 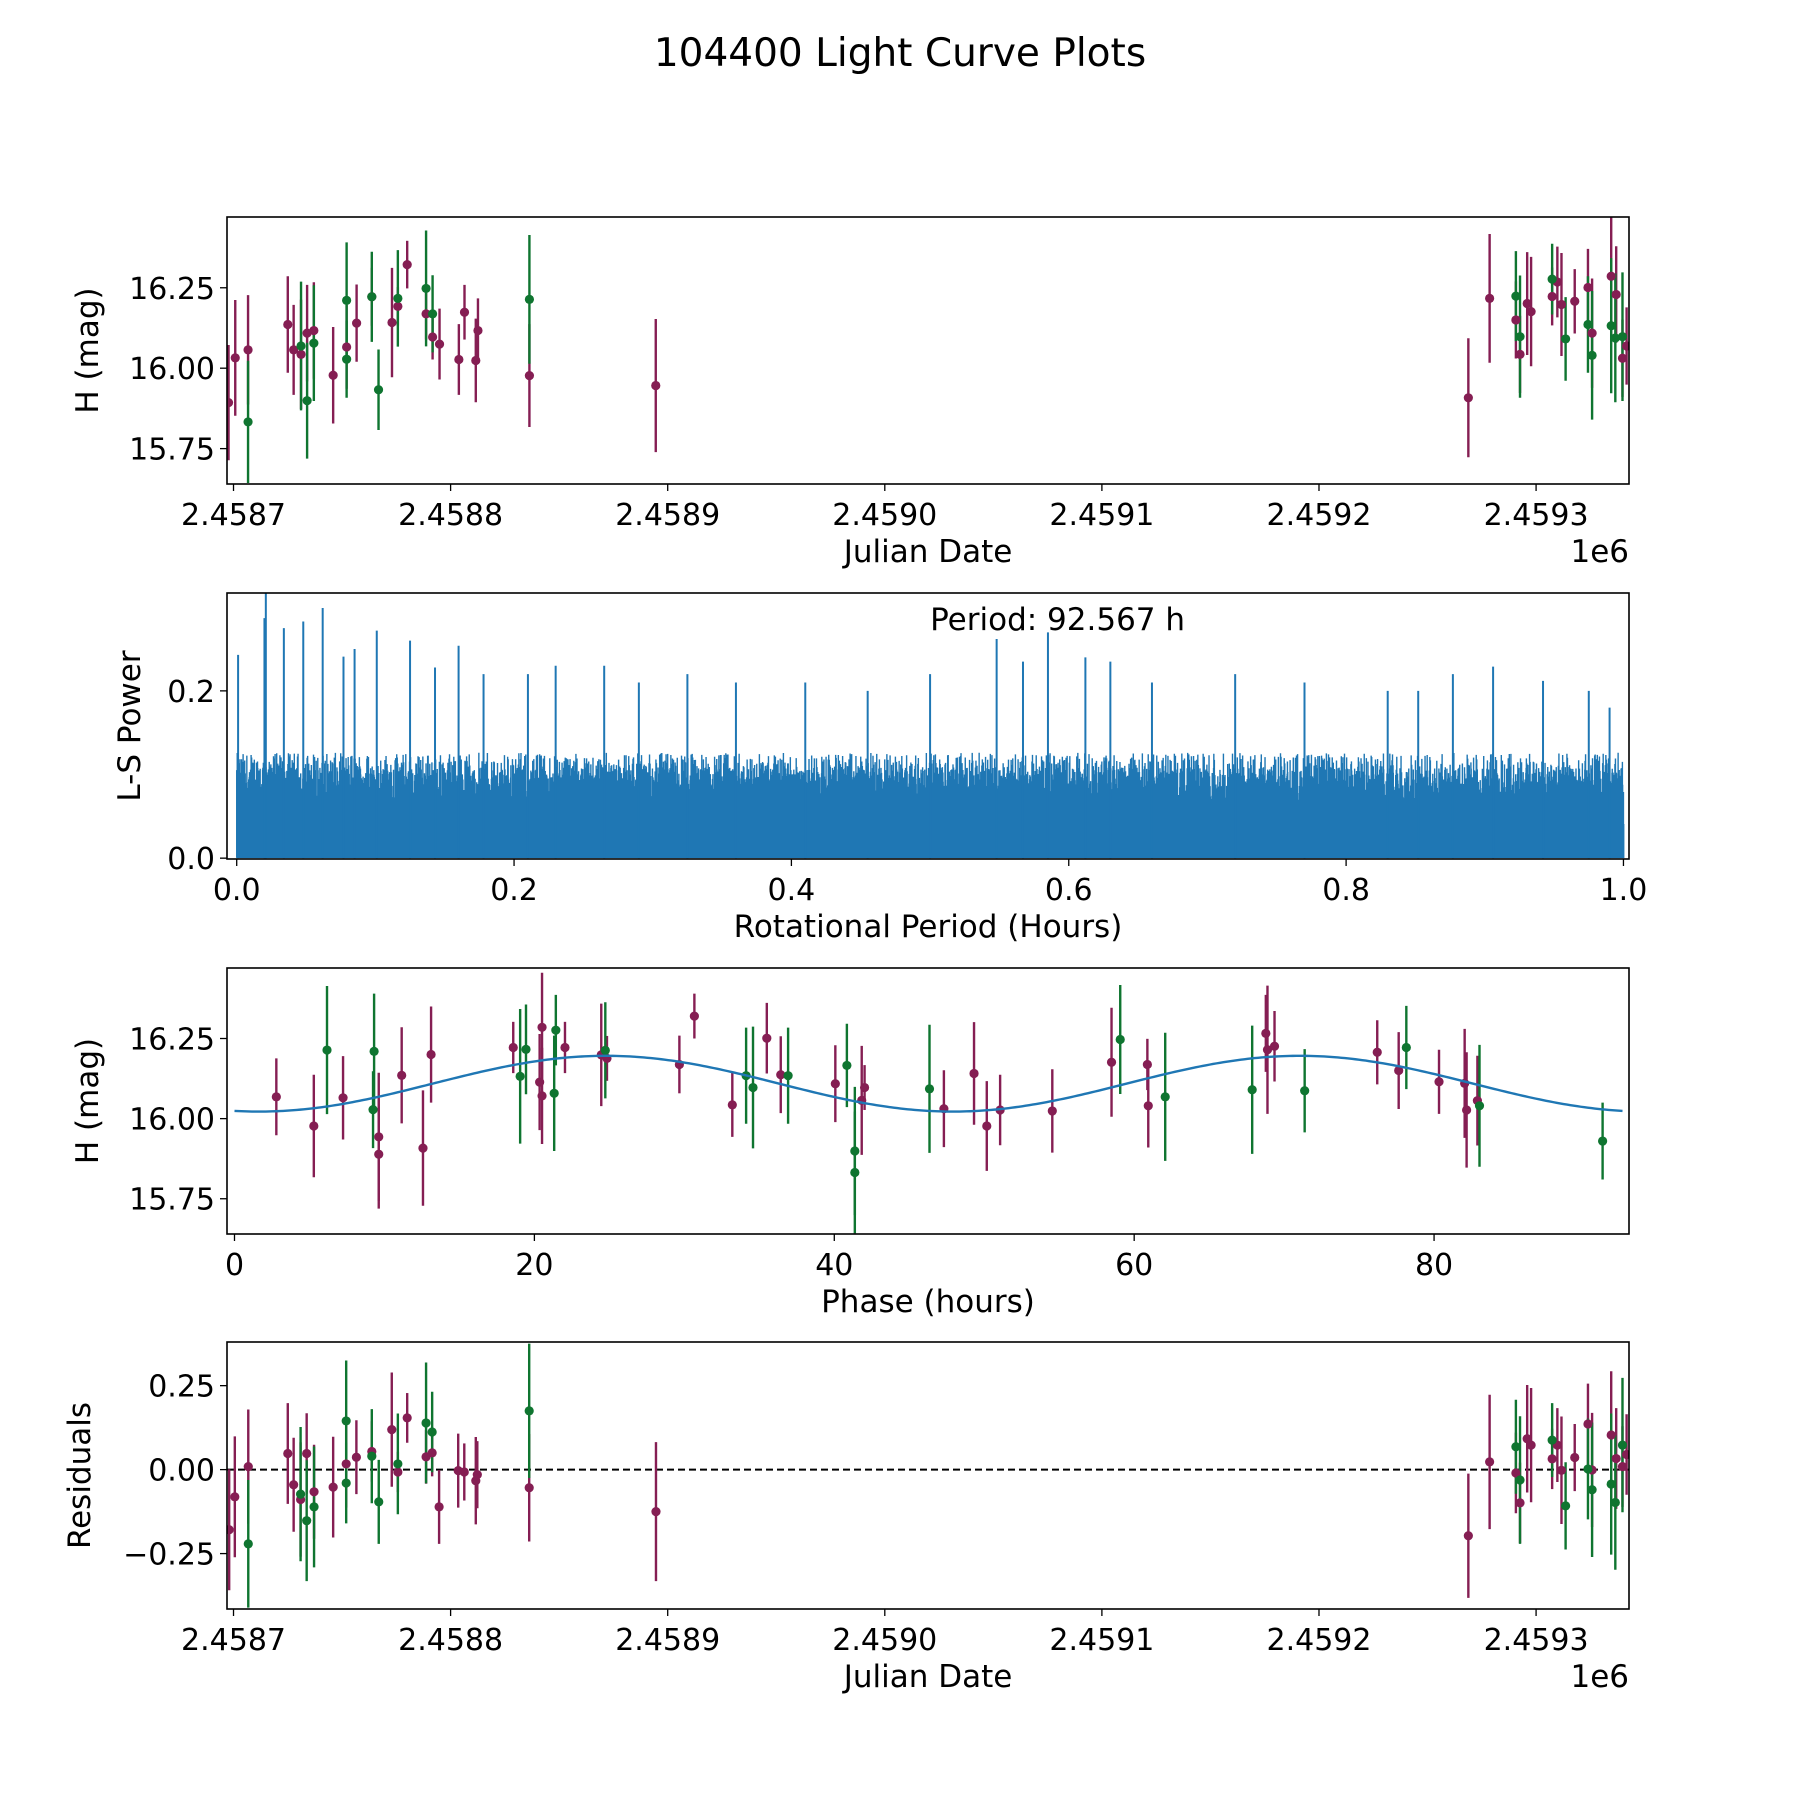 What do you see at coordinates (130, 725) in the screenshot?
I see `periodogram-y-label: L-S Power` at bounding box center [130, 725].